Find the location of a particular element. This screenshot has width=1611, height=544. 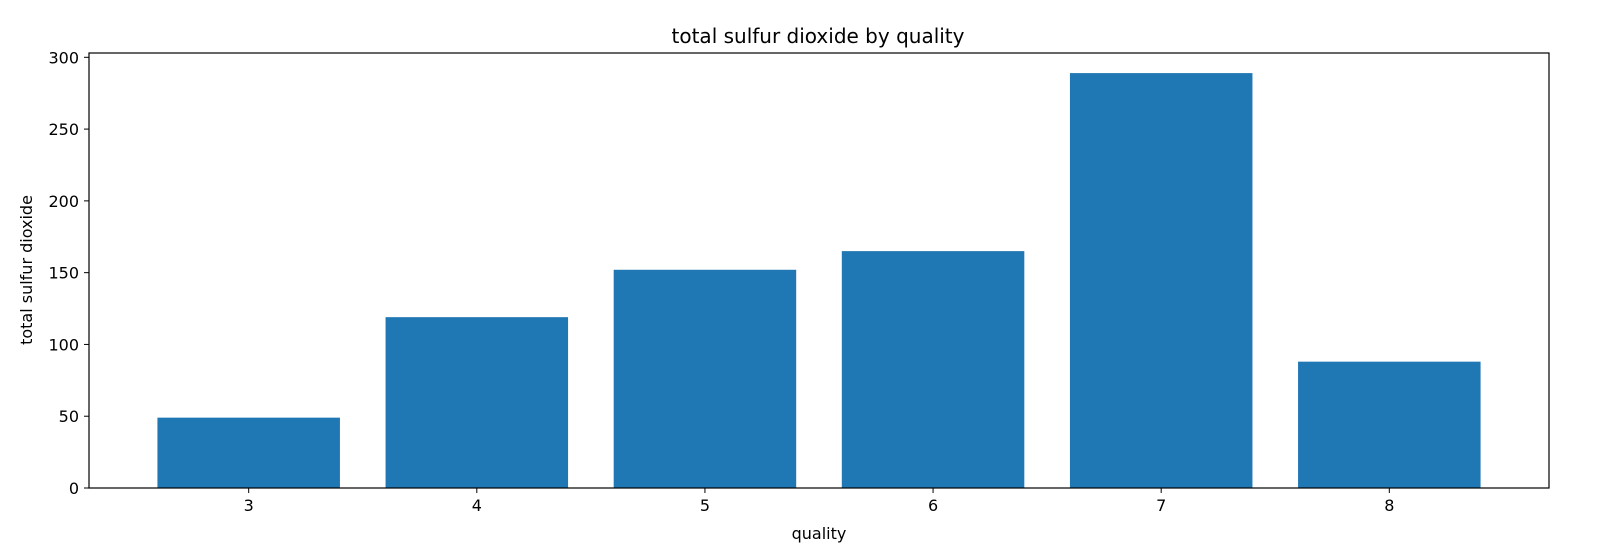

x-tick-label: 6 is located at coordinates (933, 505).